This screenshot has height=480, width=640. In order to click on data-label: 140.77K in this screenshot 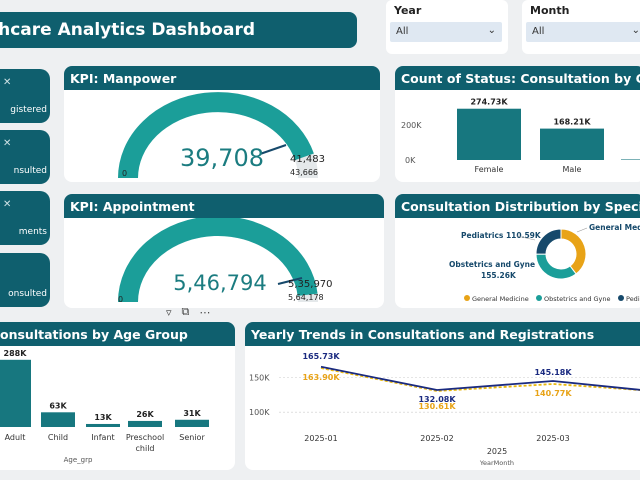, I will do `click(553, 393)`.